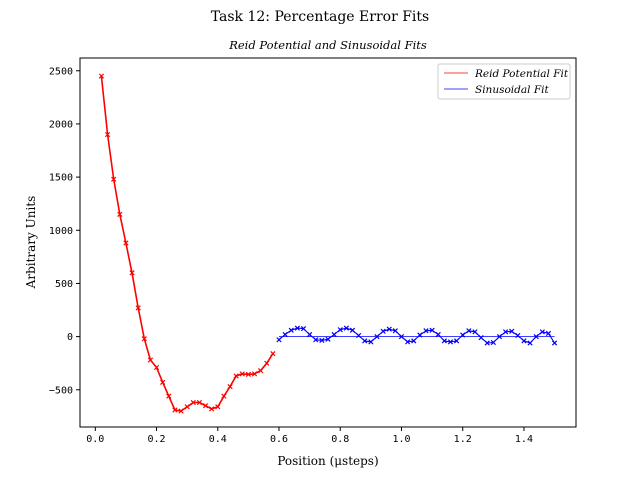 The width and height of the screenshot is (640, 480). Describe the element at coordinates (95, 439) in the screenshot. I see `x-tick-label: 0.0` at that location.